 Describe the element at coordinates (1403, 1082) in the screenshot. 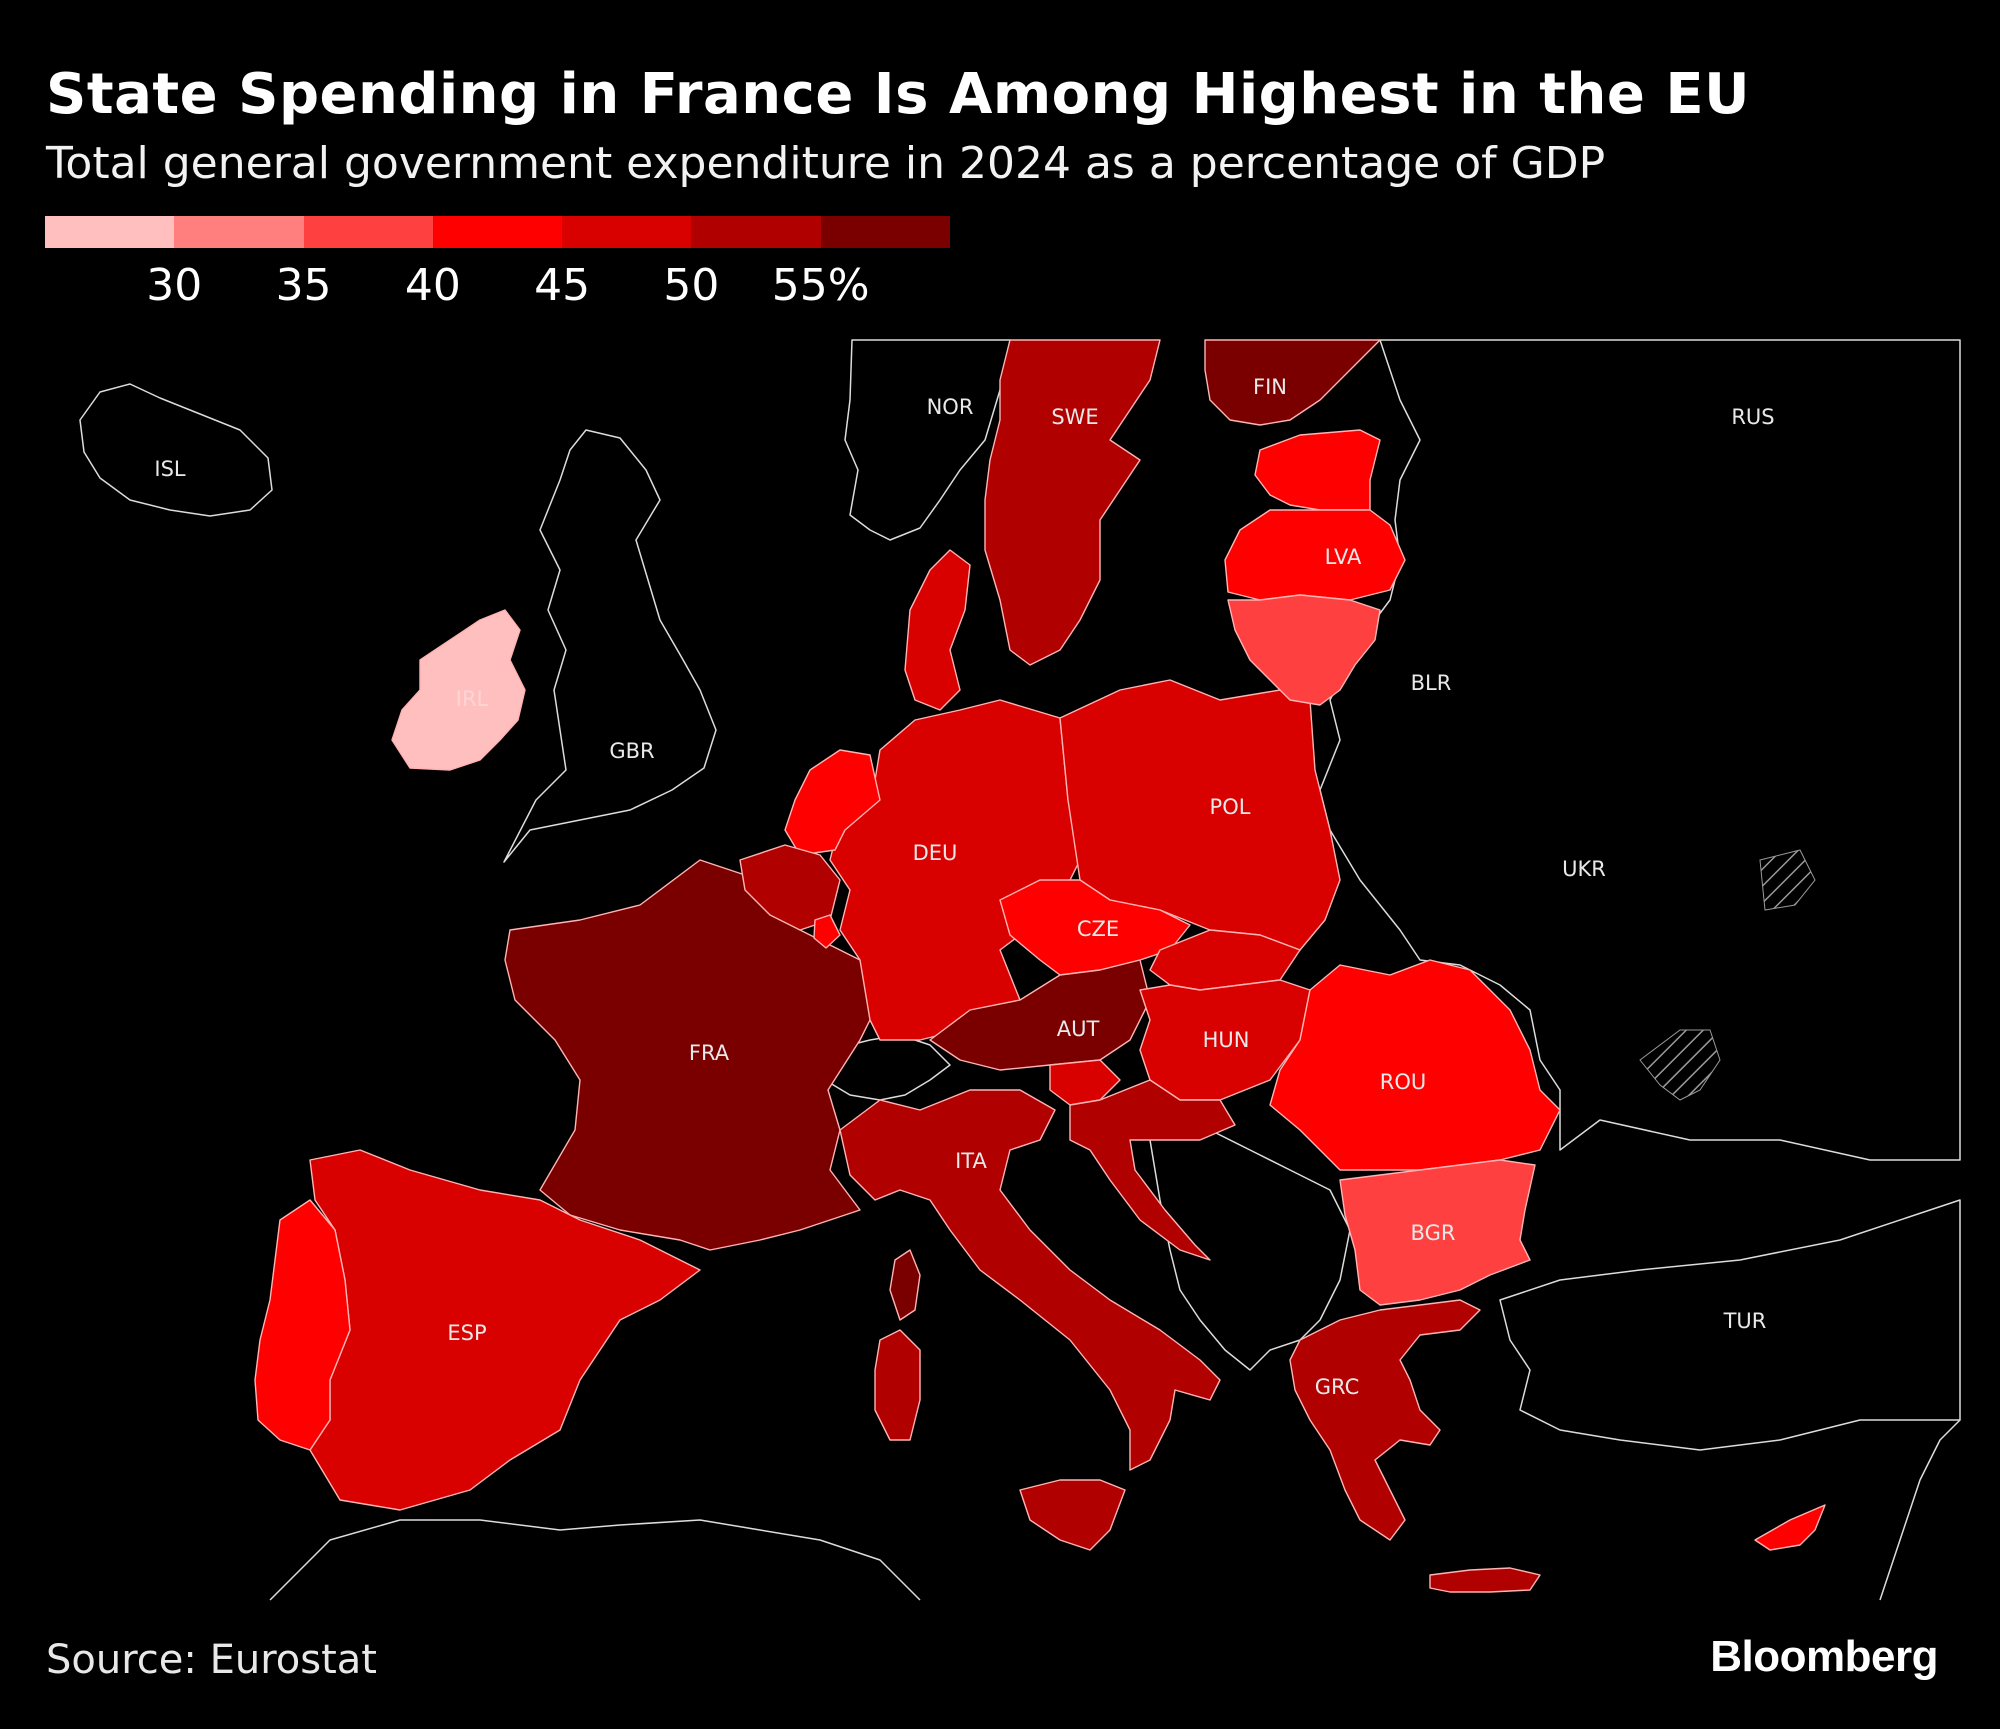

I see `map-label-rou: ROU` at that location.